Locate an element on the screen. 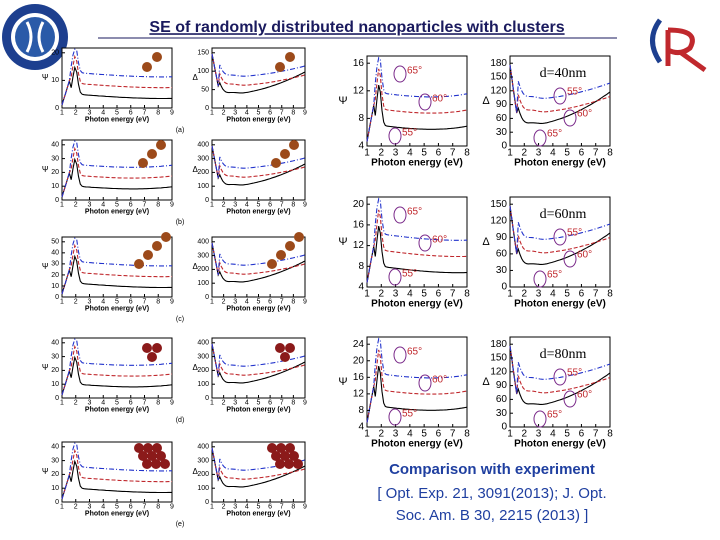 The image size is (720, 540). y-tick-label: 40 is located at coordinates (55, 447).